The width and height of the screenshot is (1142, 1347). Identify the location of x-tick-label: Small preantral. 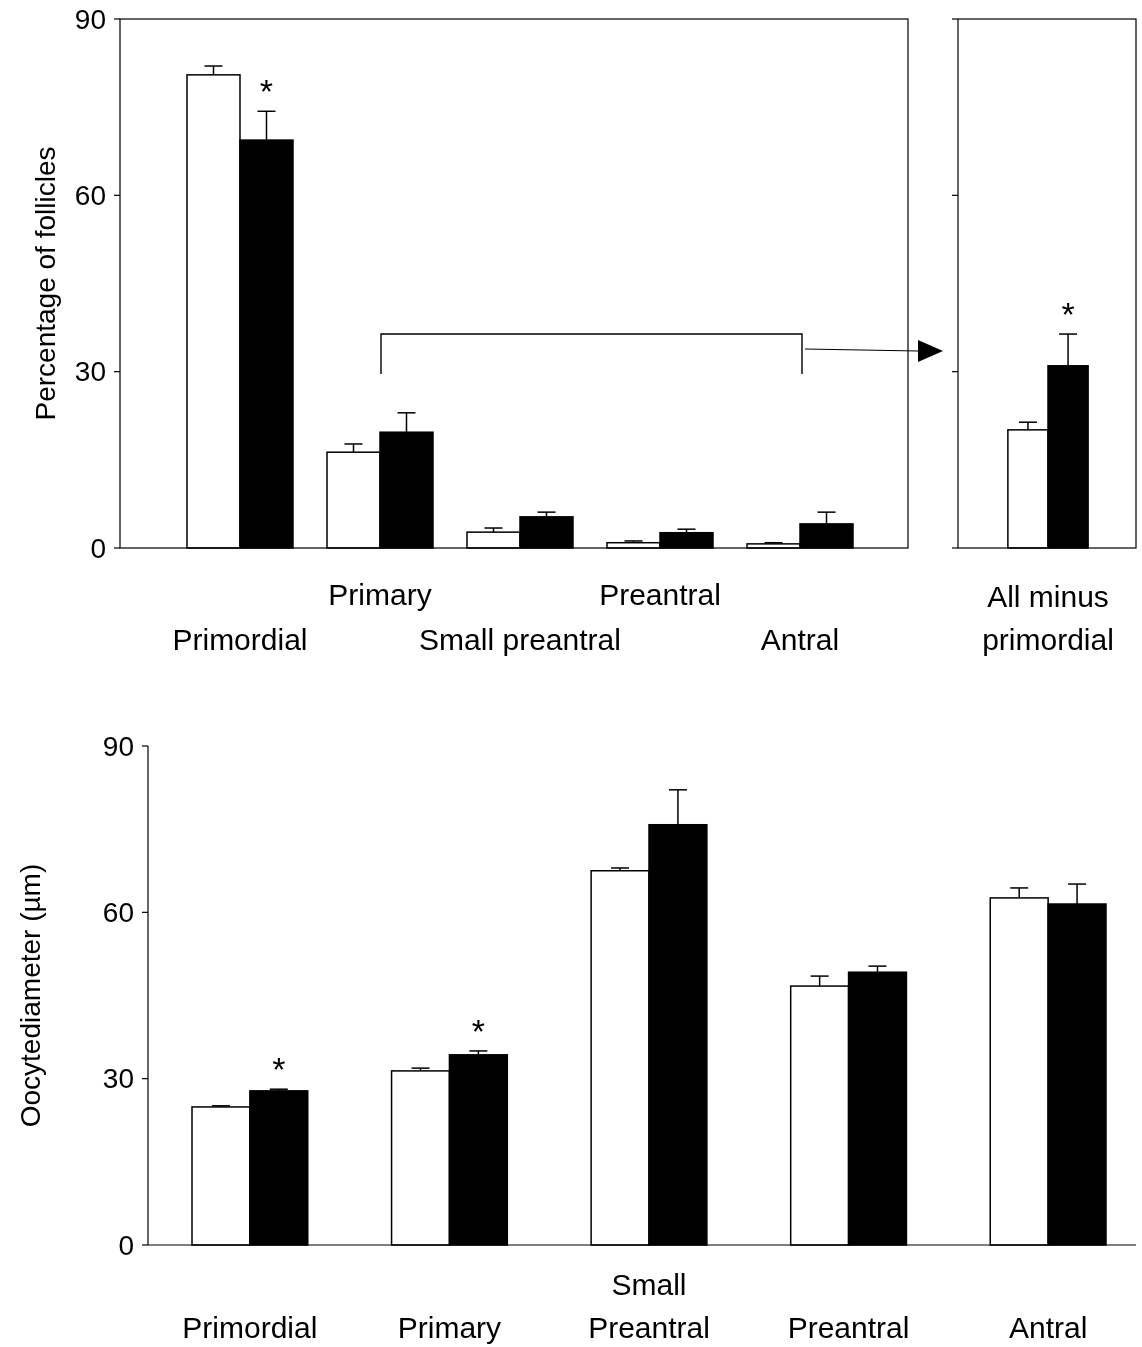
(520, 639).